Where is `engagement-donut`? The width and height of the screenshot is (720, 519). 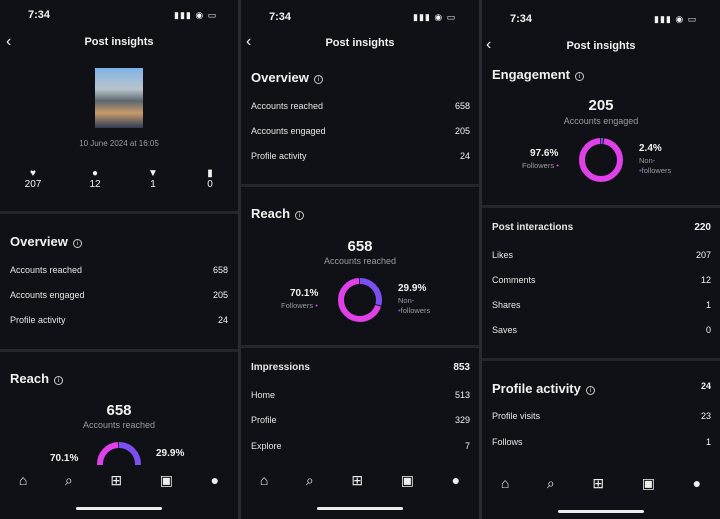 engagement-donut is located at coordinates (601, 160).